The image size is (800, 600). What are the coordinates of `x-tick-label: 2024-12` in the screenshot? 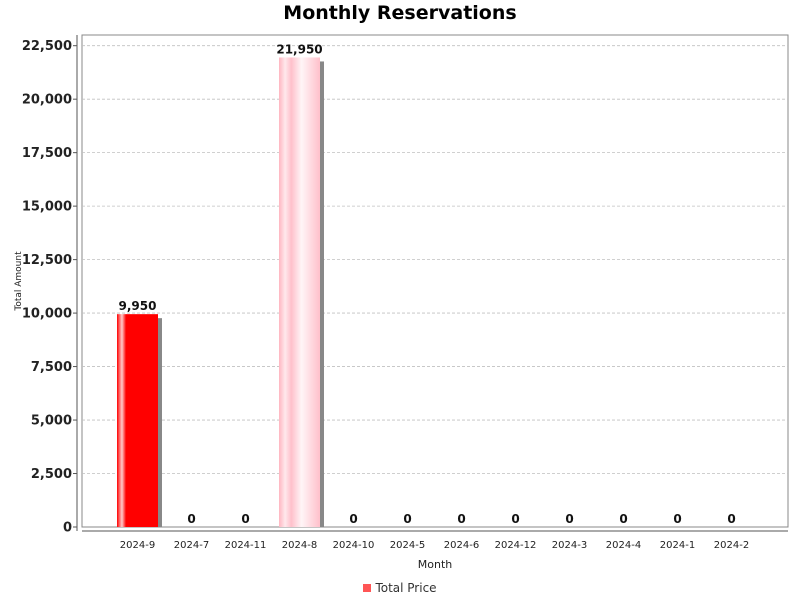 It's located at (516, 545).